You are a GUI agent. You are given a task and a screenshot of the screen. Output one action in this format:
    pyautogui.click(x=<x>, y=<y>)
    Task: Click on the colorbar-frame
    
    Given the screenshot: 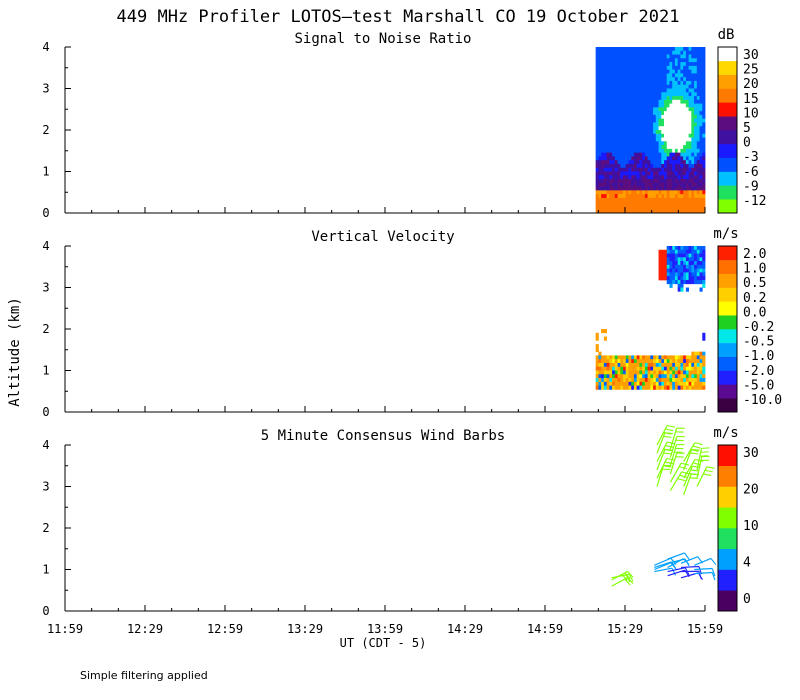 What is the action you would take?
    pyautogui.click(x=727, y=528)
    